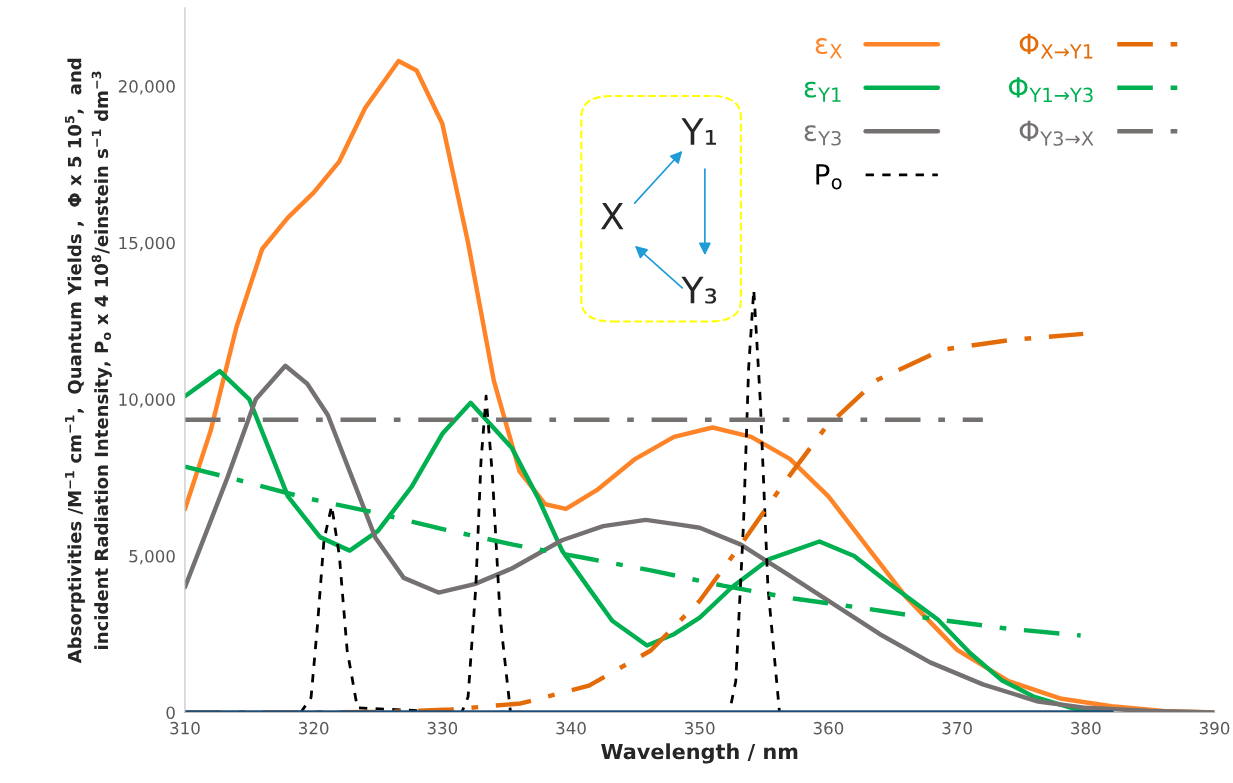  What do you see at coordinates (957, 728) in the screenshot?
I see `x-tick-label: 370` at bounding box center [957, 728].